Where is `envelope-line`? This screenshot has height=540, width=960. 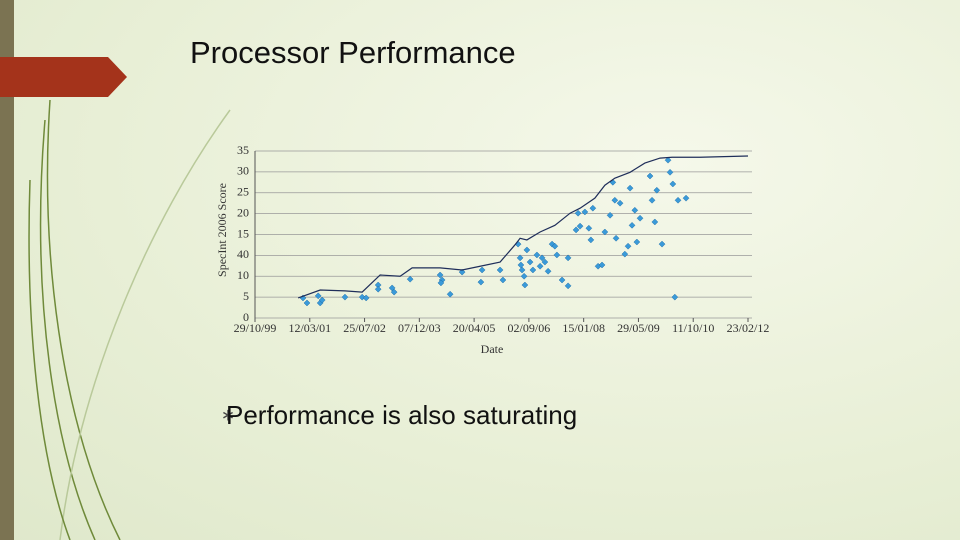
envelope-line is located at coordinates (523, 227).